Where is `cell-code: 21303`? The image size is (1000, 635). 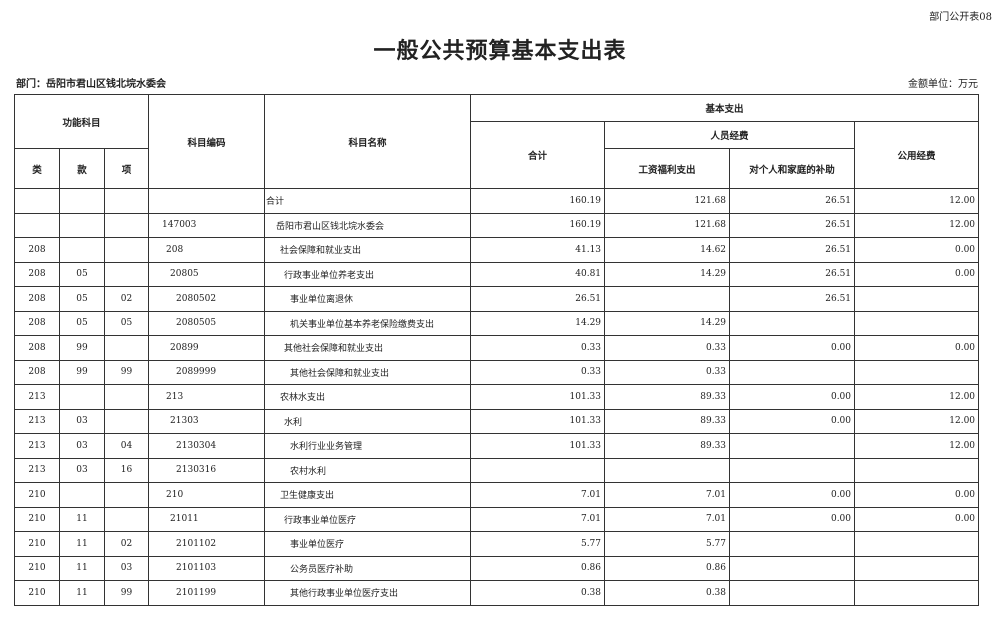
cell-code: 21303 is located at coordinates (207, 421).